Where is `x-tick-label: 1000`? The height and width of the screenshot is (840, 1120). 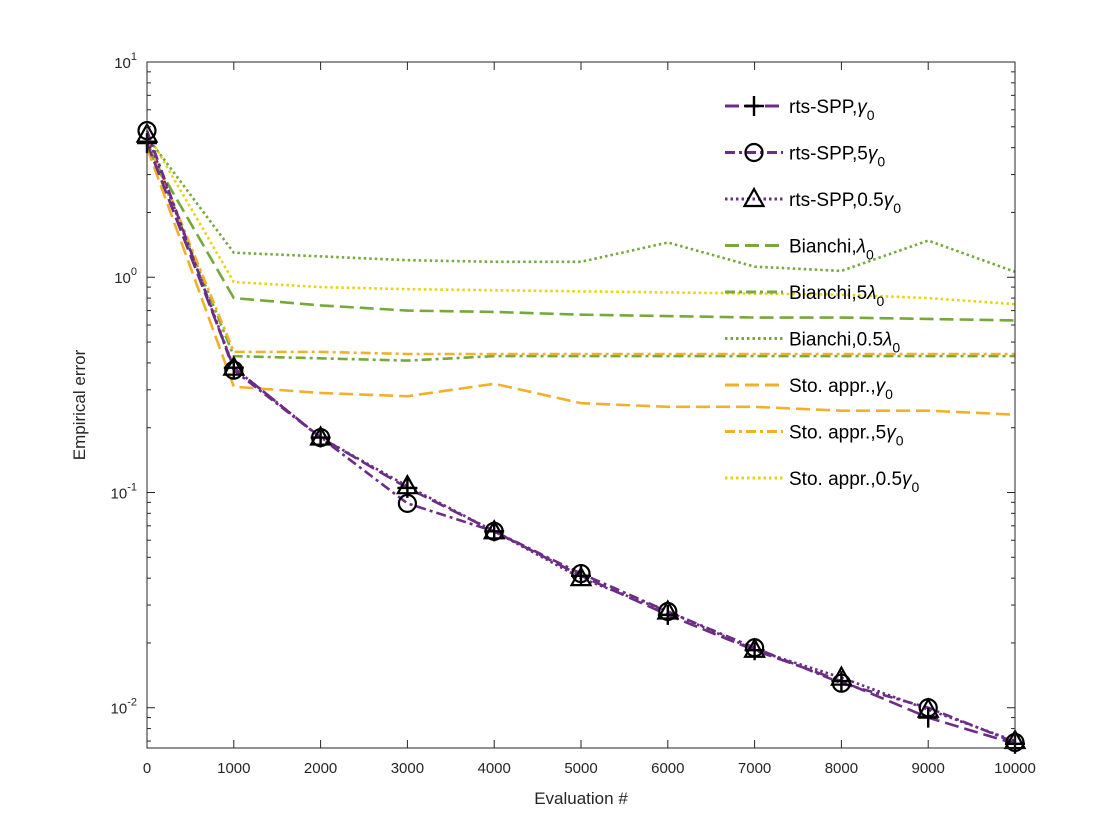
x-tick-label: 1000 is located at coordinates (233, 768).